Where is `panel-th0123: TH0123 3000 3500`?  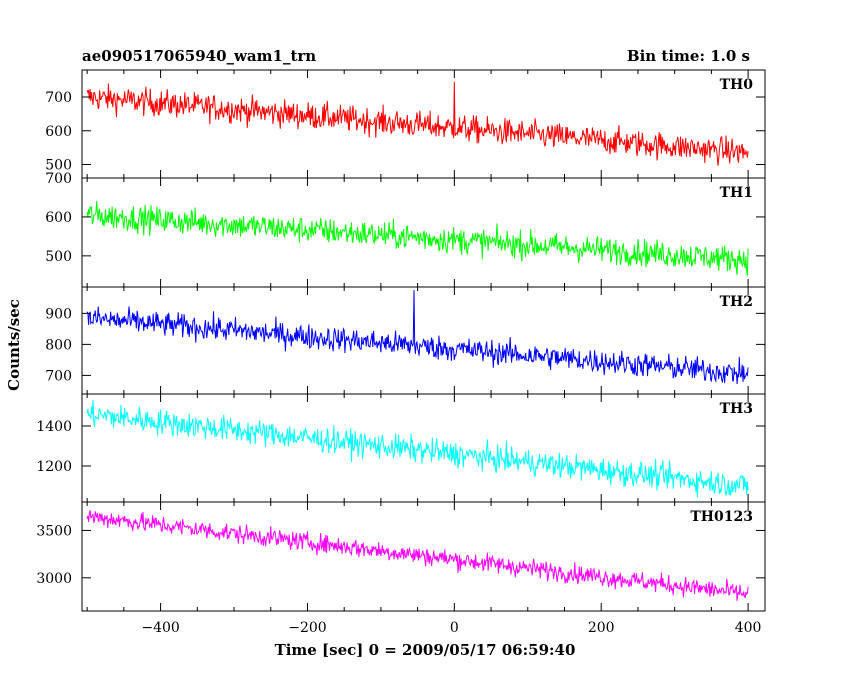
panel-th0123: TH0123 3000 3500 is located at coordinates (401, 556).